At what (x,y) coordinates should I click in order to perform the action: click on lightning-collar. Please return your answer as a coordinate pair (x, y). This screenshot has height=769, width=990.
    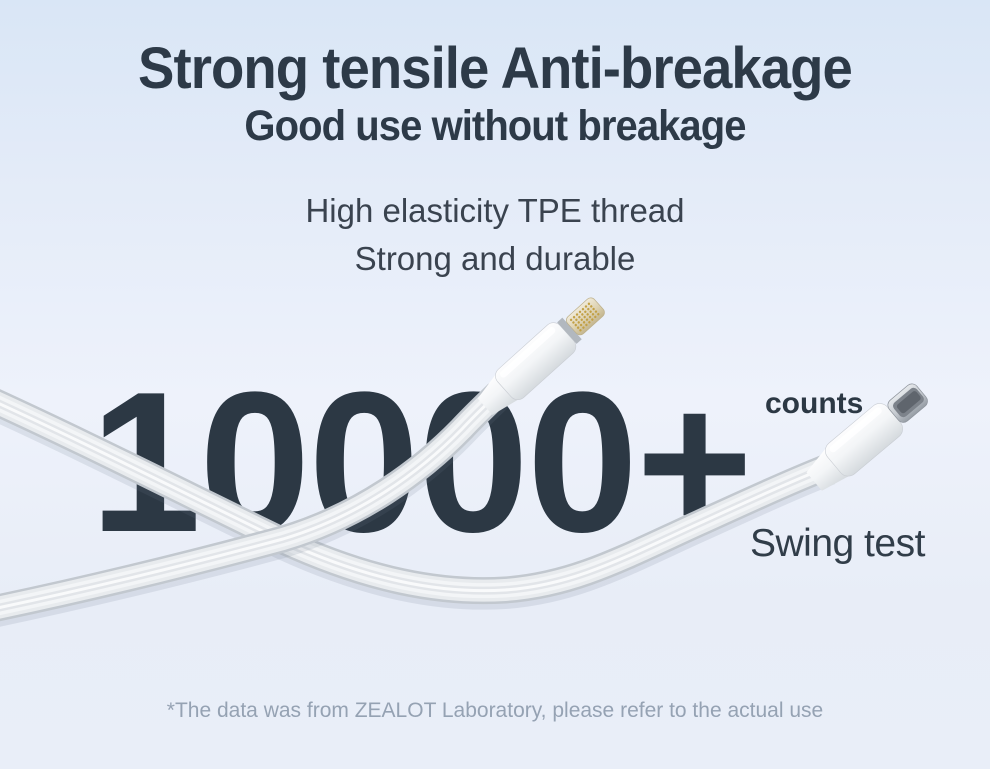
    Looking at the image, I should click on (569, 330).